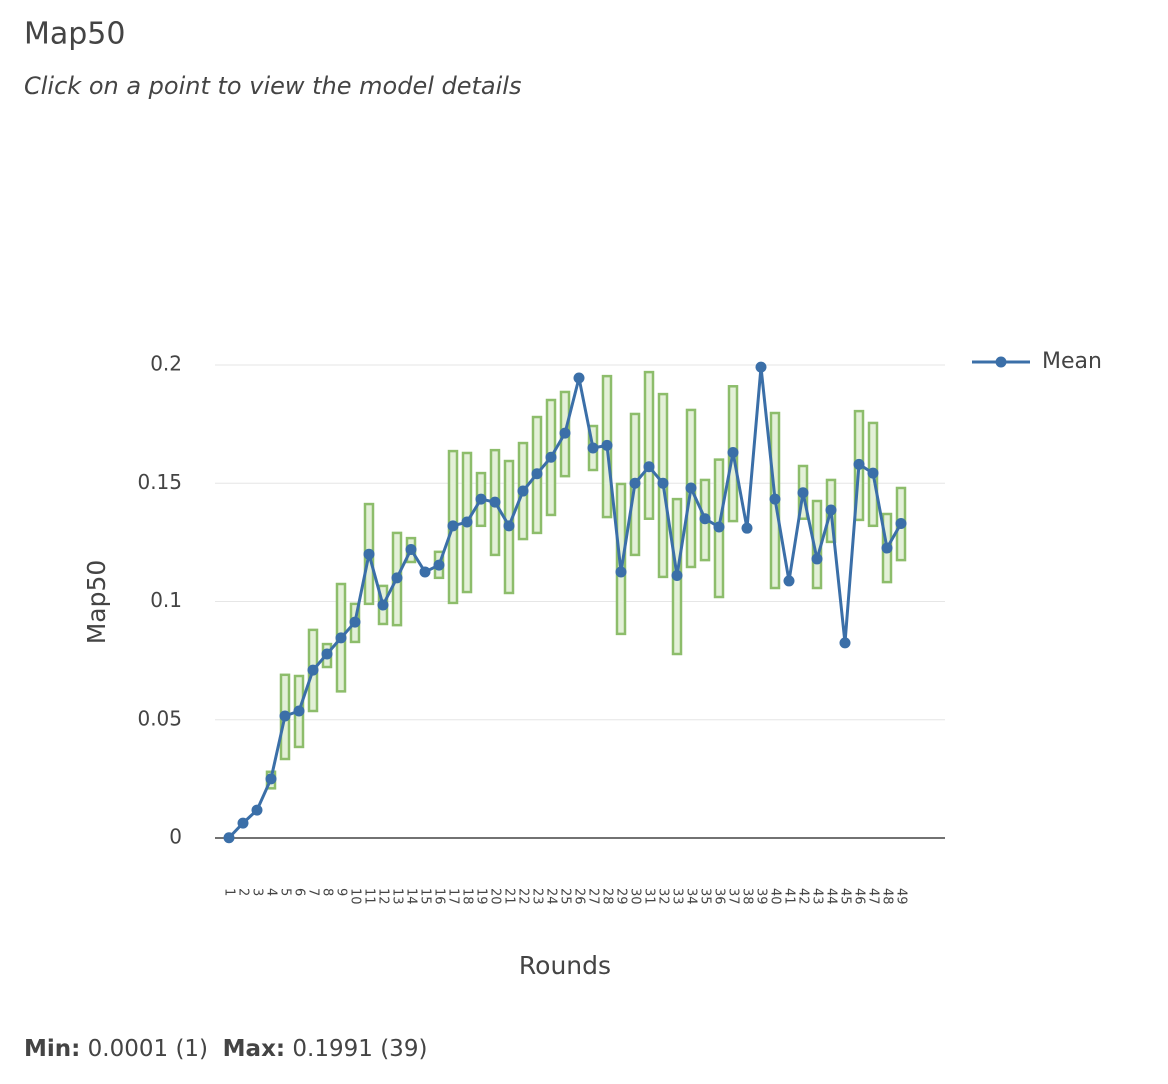  What do you see at coordinates (761, 896) in the screenshot?
I see `x-tick-label: 39` at bounding box center [761, 896].